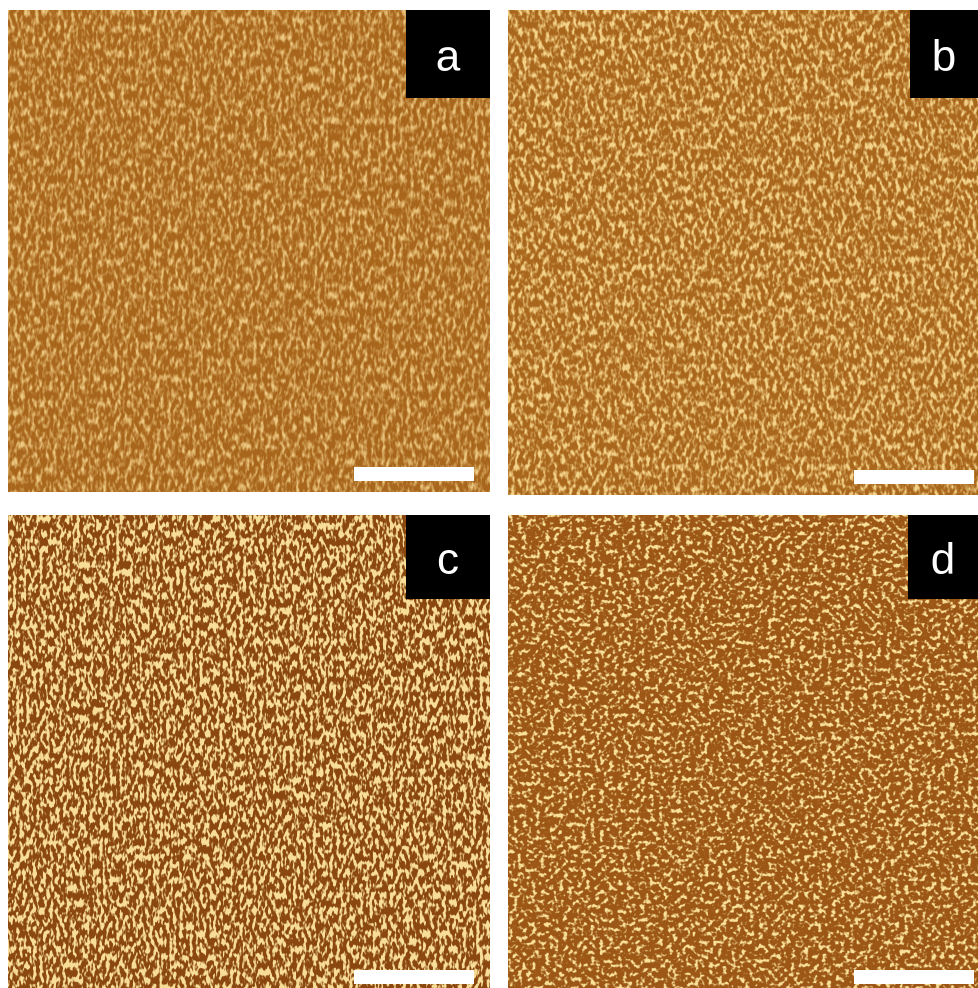 The height and width of the screenshot is (988, 978). I want to click on panel-label: c, so click(448, 559).